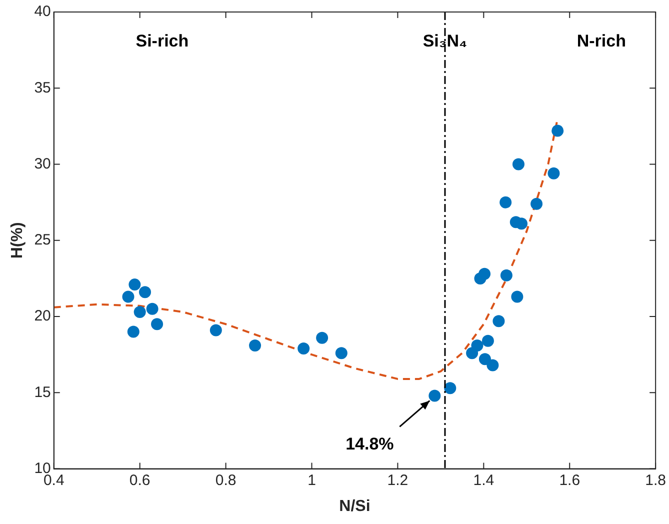 The height and width of the screenshot is (524, 669). Describe the element at coordinates (139, 480) in the screenshot. I see `x-tick-label: 0.6` at that location.